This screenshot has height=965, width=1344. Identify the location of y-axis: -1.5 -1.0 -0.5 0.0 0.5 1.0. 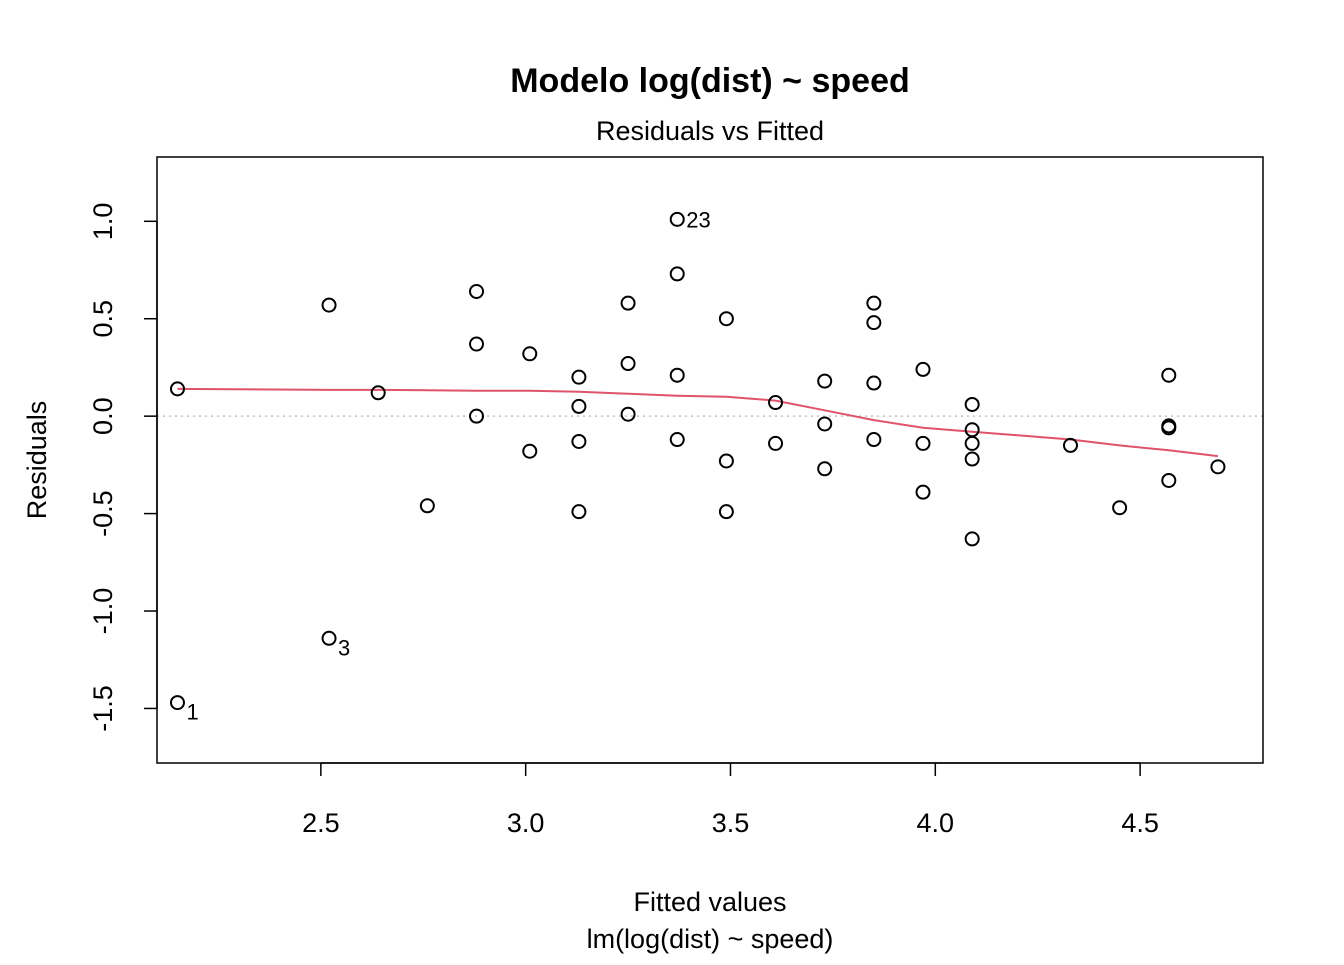
(123, 467).